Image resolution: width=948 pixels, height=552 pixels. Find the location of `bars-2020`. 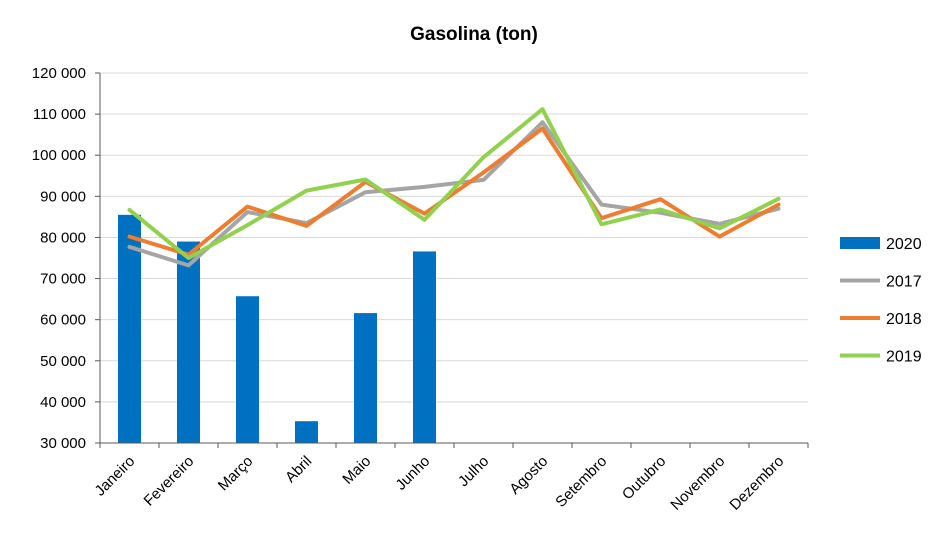

bars-2020 is located at coordinates (277, 328).